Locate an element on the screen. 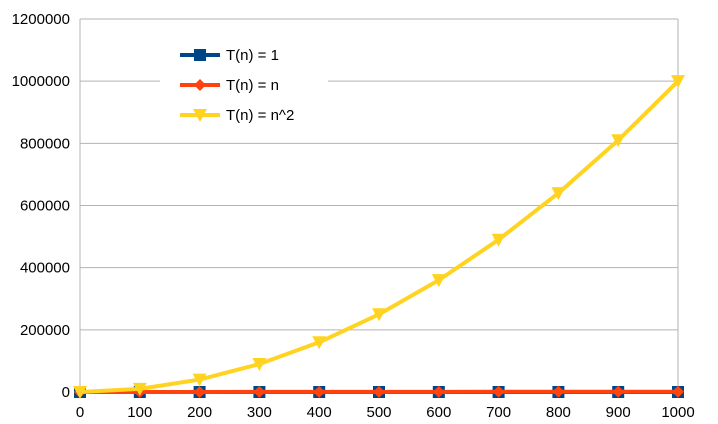 The height and width of the screenshot is (424, 718). x-tick-label-600: 600 is located at coordinates (438, 412).